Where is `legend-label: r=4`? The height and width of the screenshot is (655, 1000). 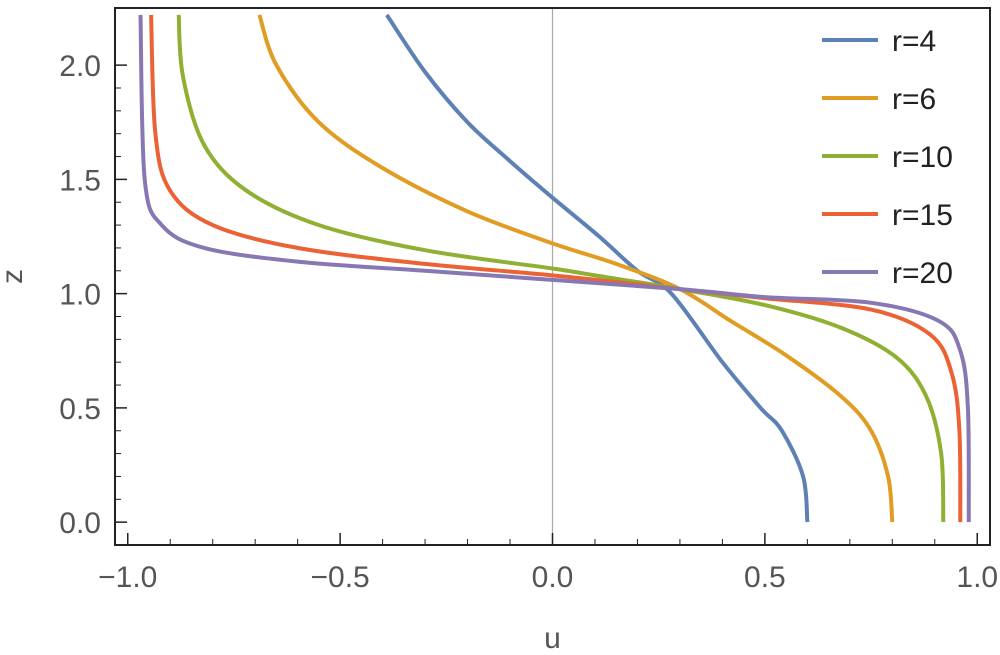 legend-label: r=4 is located at coordinates (914, 41).